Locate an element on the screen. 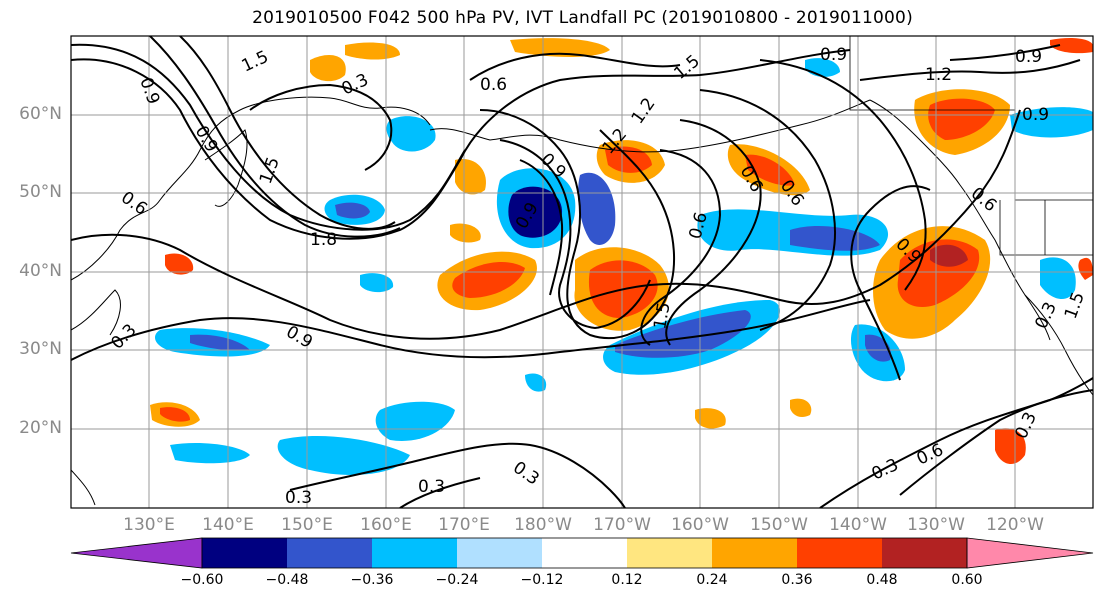  colorbar-tick-label: −0.36 is located at coordinates (372, 580).